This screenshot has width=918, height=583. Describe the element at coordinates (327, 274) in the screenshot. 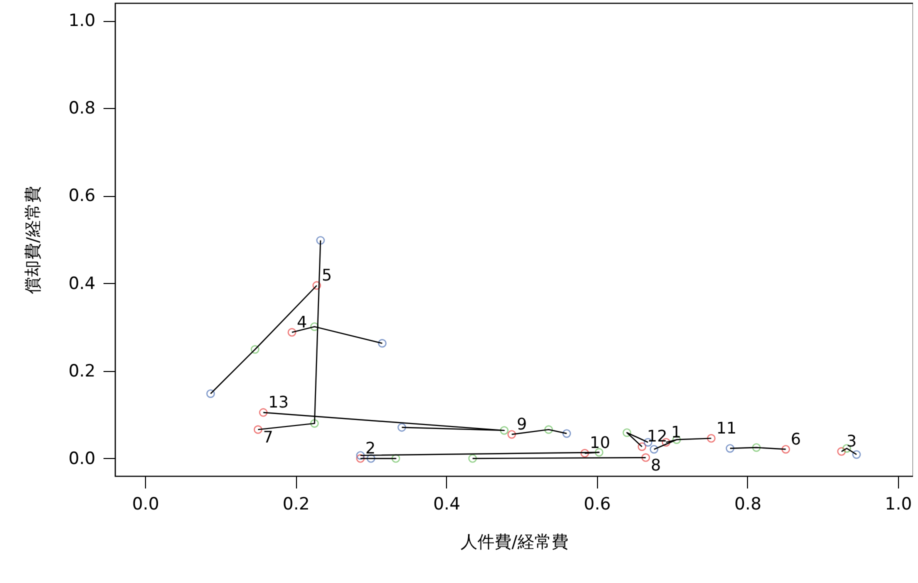

I see `annotation: 5` at that location.